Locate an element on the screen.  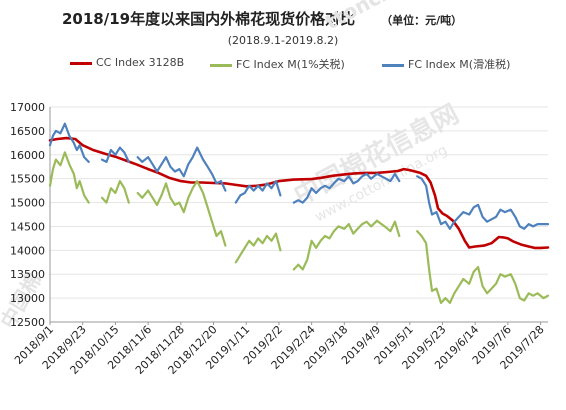
y-tick-label: 15500 is located at coordinates (27, 179).